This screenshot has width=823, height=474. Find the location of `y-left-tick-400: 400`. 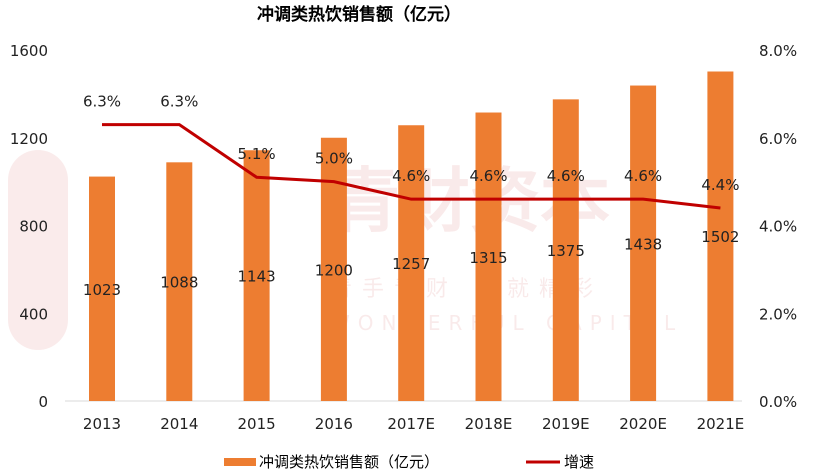

y-left-tick-400: 400 is located at coordinates (33, 314).